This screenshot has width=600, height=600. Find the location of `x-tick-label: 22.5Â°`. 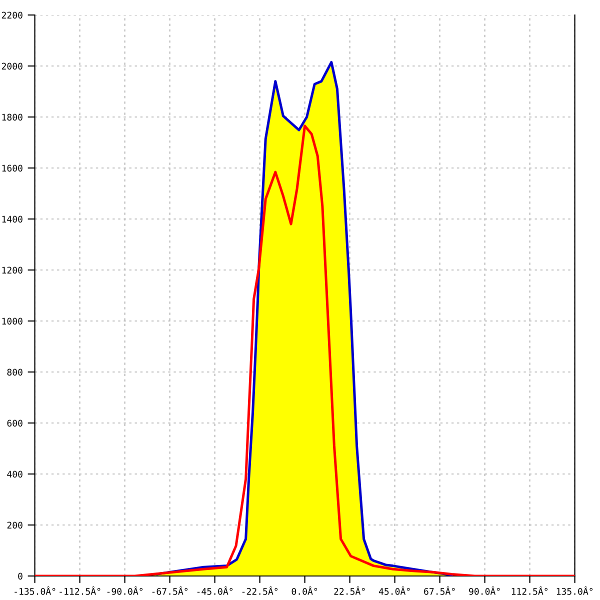

x-tick-label: 22.5Â° is located at coordinates (349, 590).